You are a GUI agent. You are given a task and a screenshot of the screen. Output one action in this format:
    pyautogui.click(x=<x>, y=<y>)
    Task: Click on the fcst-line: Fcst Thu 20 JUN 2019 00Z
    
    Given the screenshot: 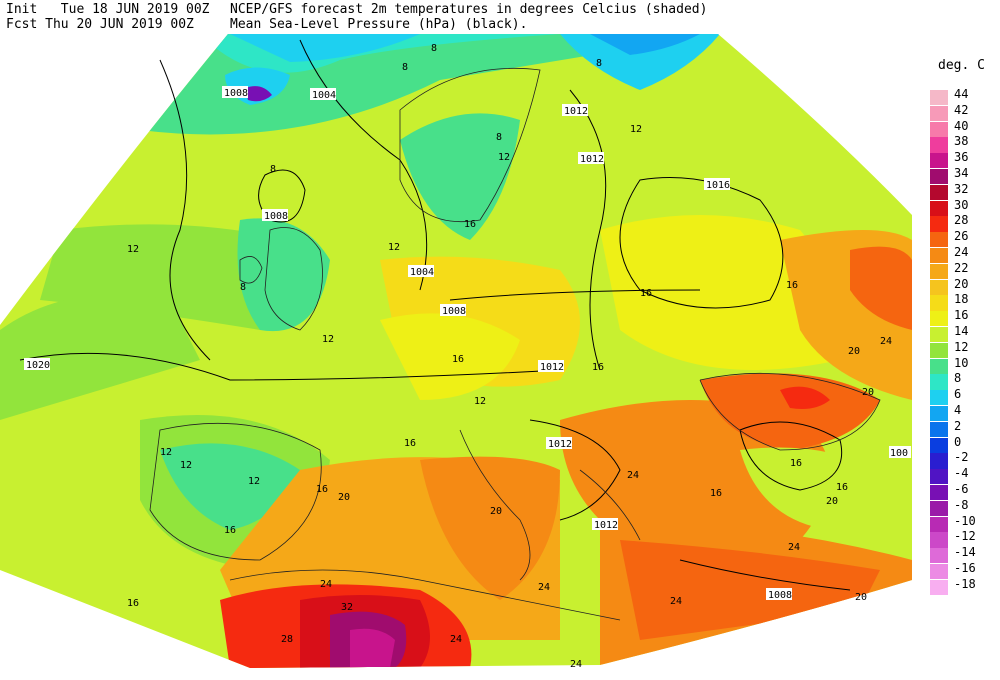 What is the action you would take?
    pyautogui.click(x=100, y=24)
    